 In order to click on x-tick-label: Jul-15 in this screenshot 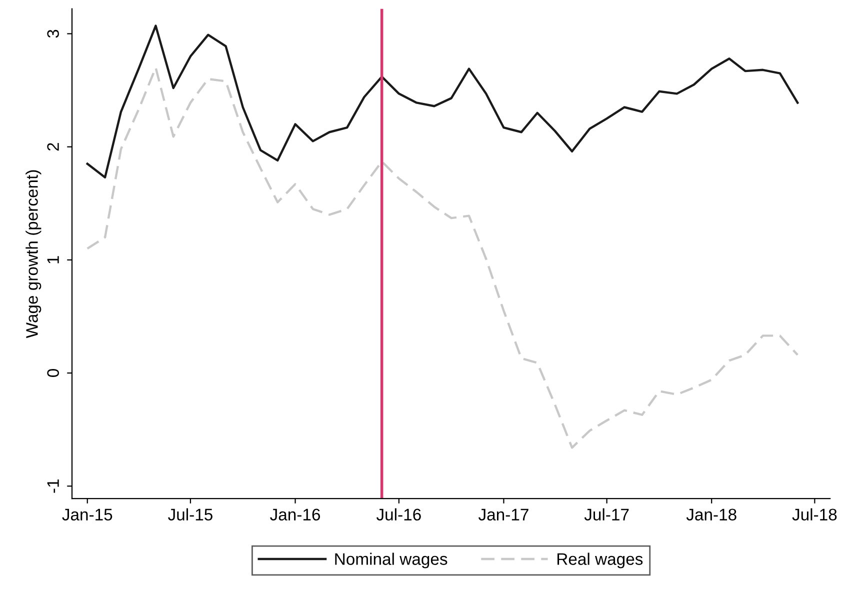, I will do `click(190, 514)`.